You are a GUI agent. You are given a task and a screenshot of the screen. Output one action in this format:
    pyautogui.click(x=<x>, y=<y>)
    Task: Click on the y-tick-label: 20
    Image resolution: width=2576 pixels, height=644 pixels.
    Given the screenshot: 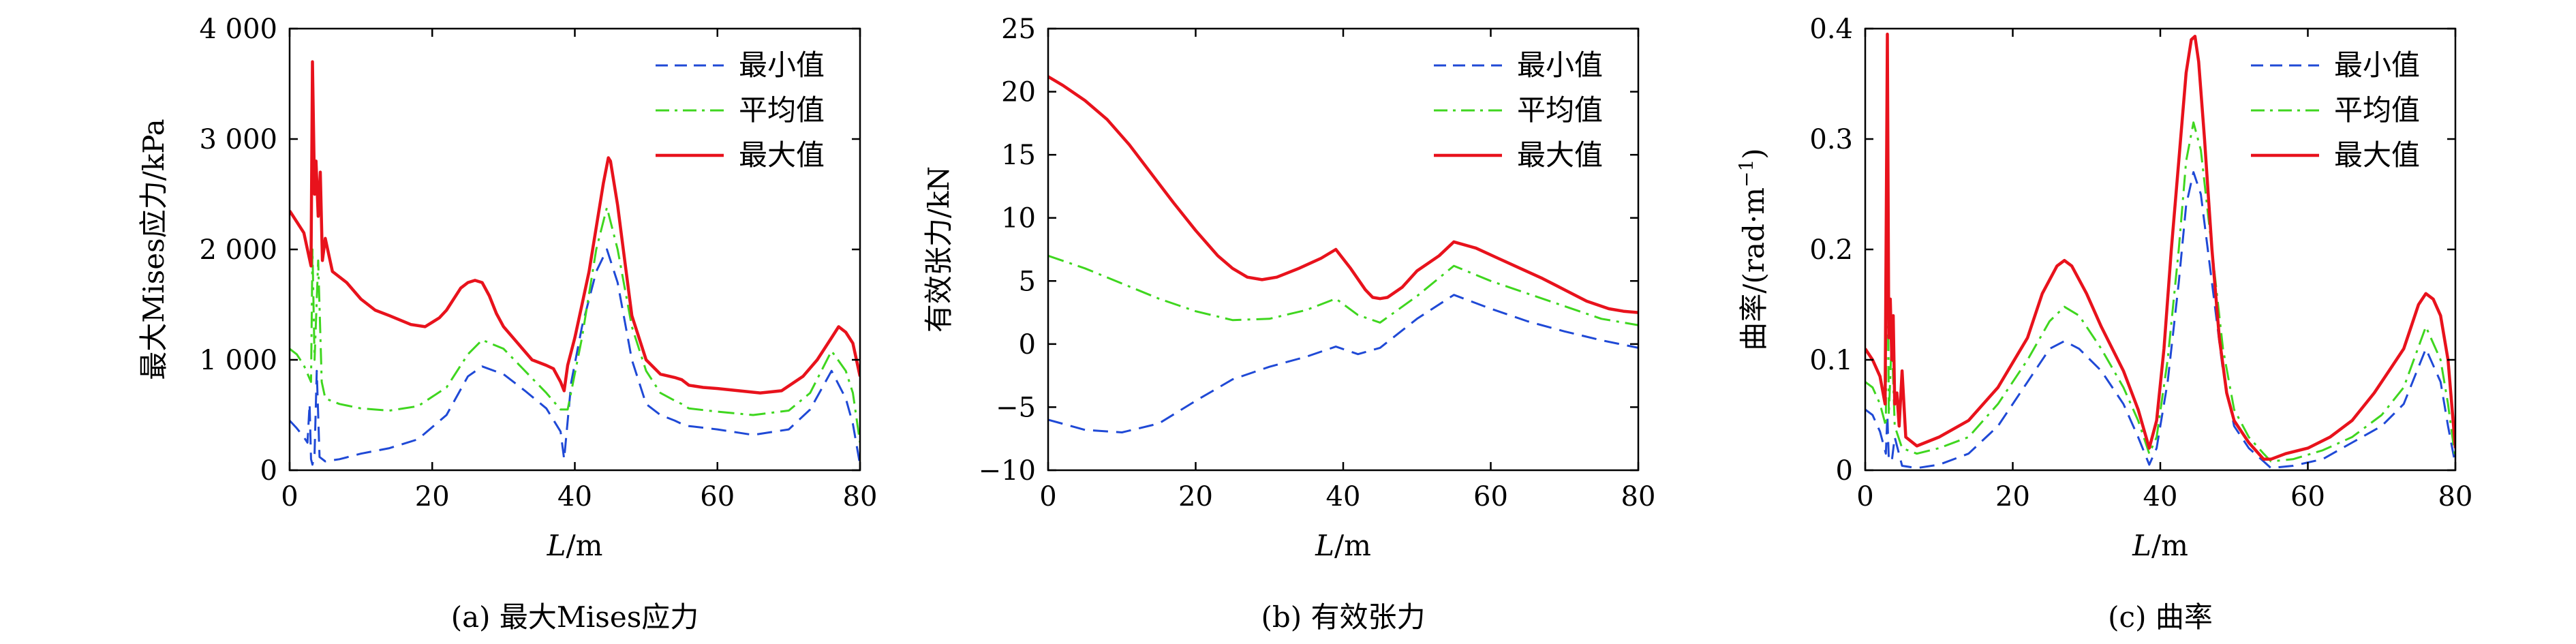 What is the action you would take?
    pyautogui.click(x=1019, y=92)
    